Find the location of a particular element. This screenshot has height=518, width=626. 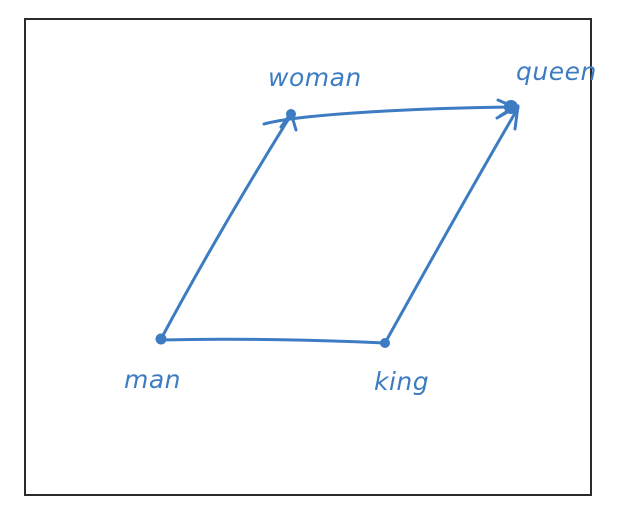

node-king-dot is located at coordinates (385, 343).